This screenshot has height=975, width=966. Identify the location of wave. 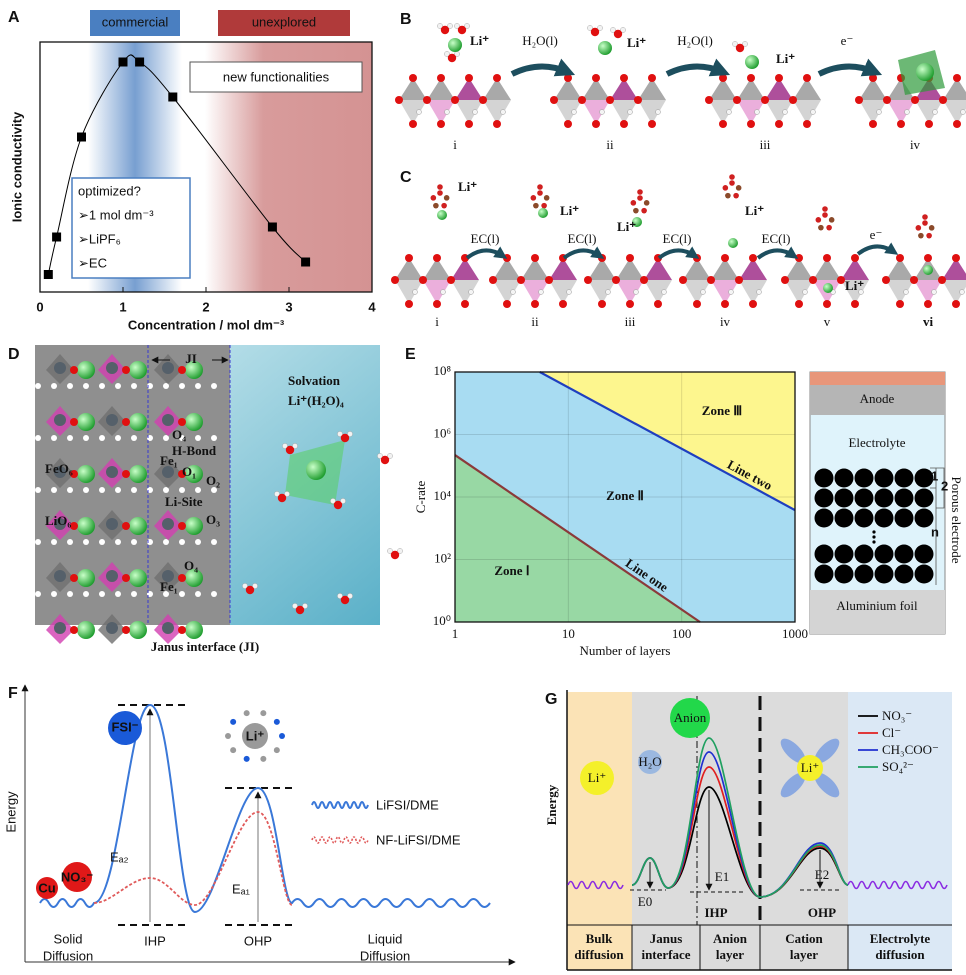
(595, 885).